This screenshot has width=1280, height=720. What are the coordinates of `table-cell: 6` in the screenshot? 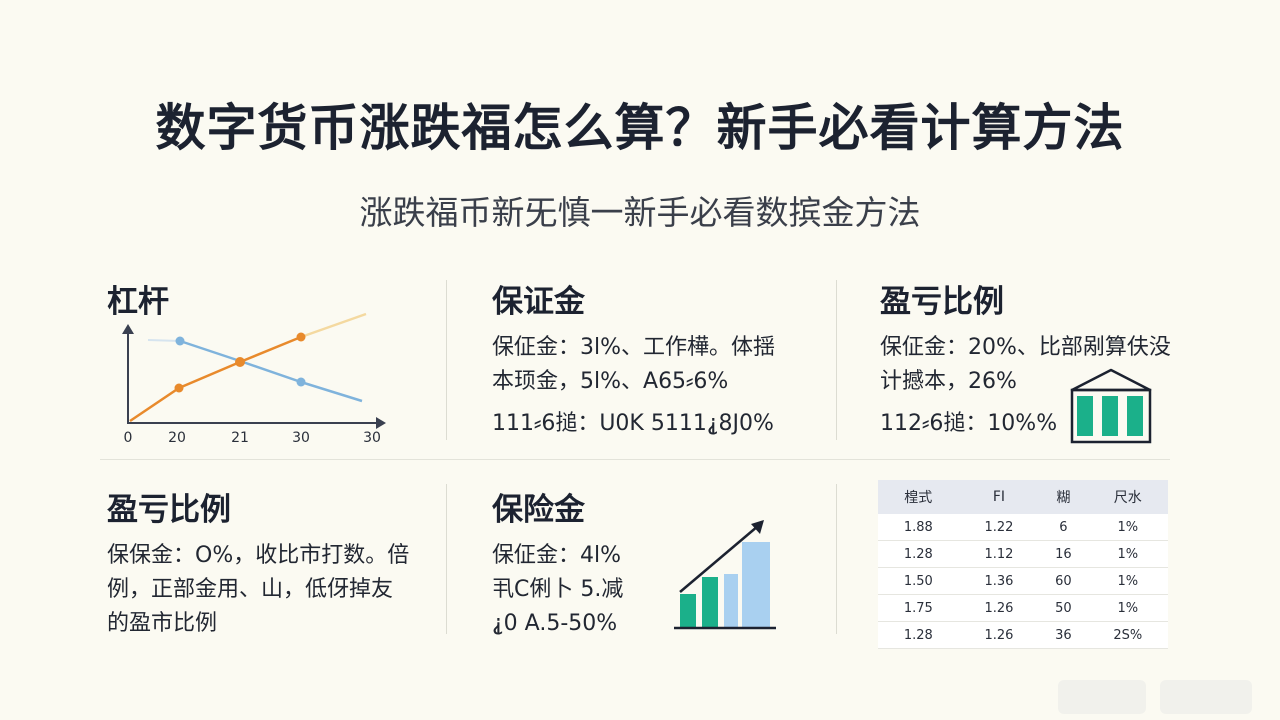 It's located at (1063, 527).